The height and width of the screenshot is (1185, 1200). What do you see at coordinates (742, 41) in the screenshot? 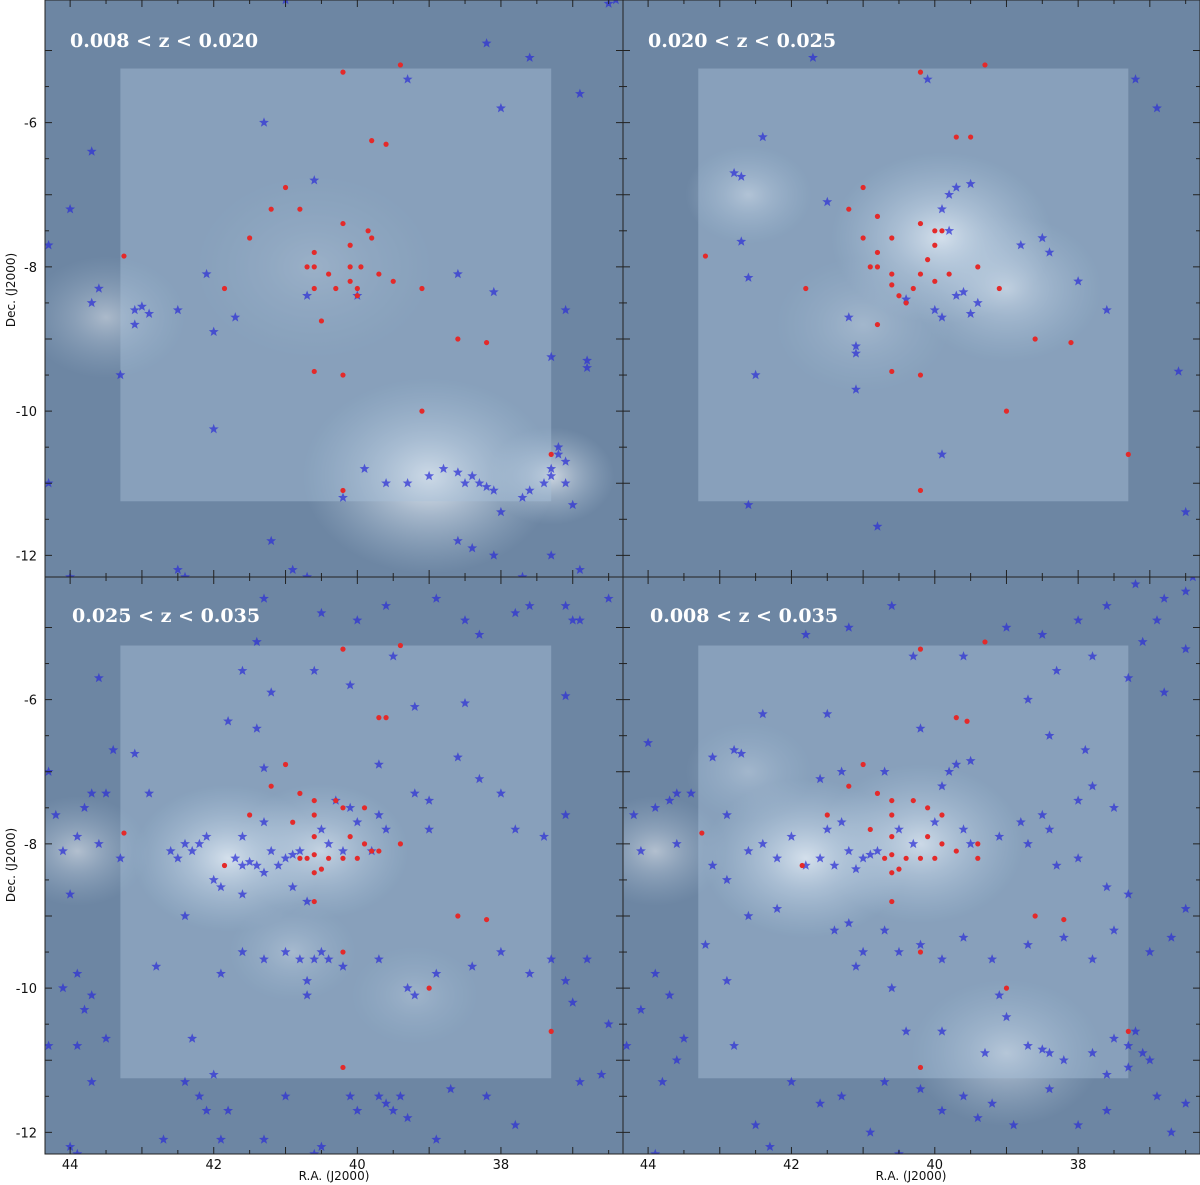
I see `panel-title: 0.020 < z < 0.025` at bounding box center [742, 41].